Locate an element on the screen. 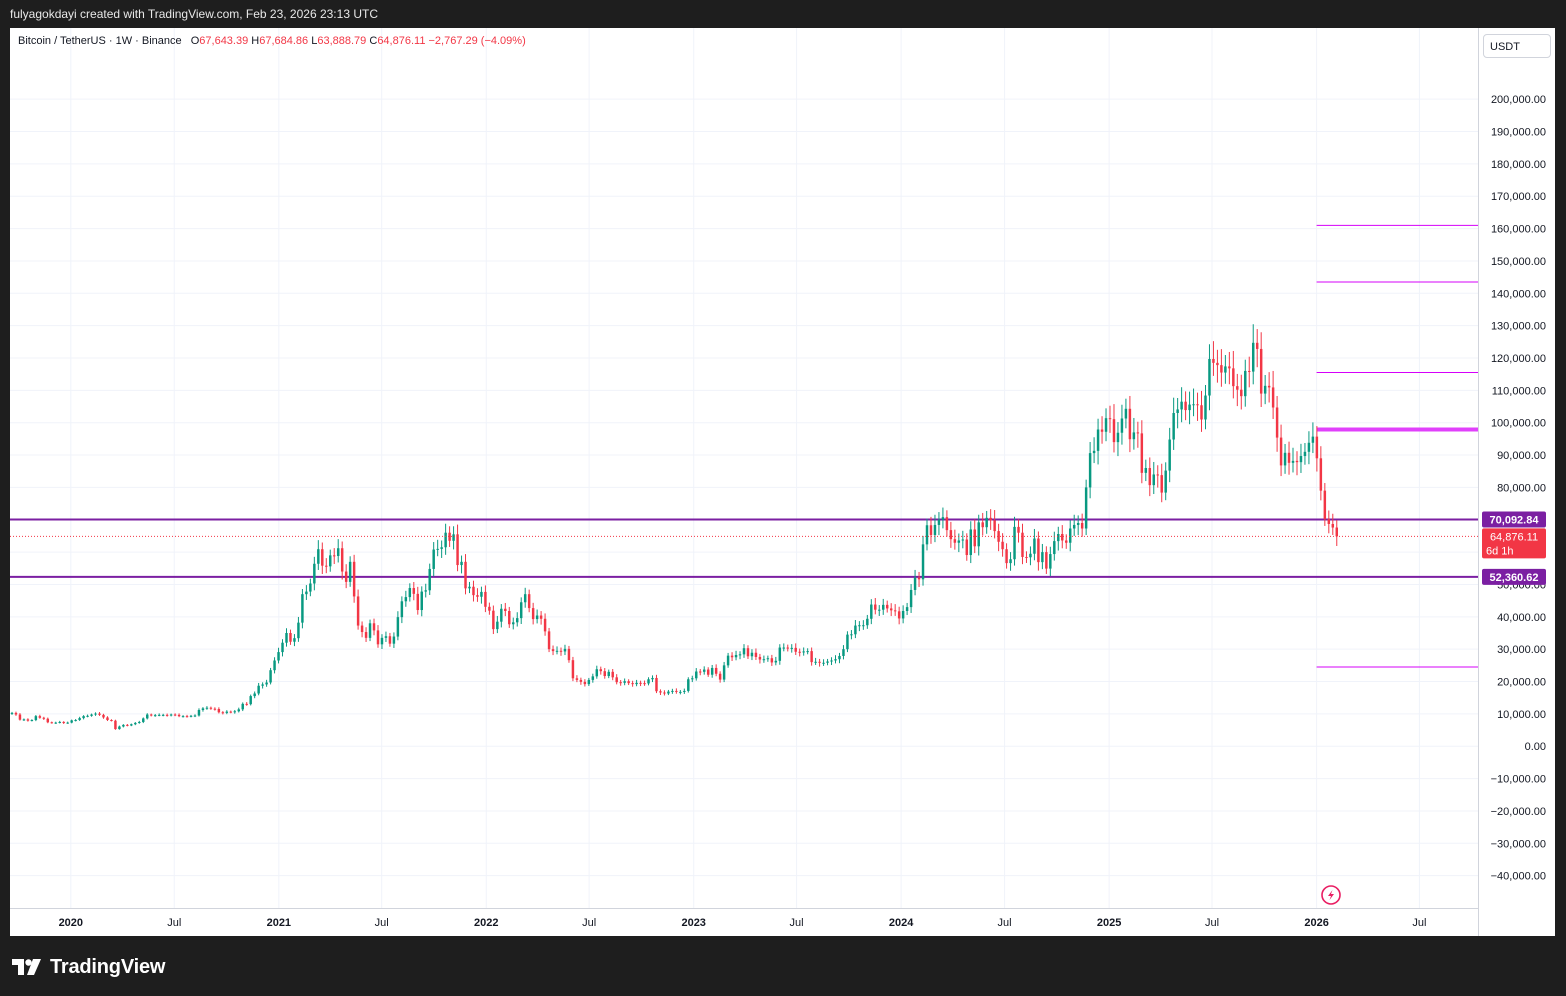 The image size is (1566, 996). price-tick-label: 170,000.00 is located at coordinates (1518, 197).